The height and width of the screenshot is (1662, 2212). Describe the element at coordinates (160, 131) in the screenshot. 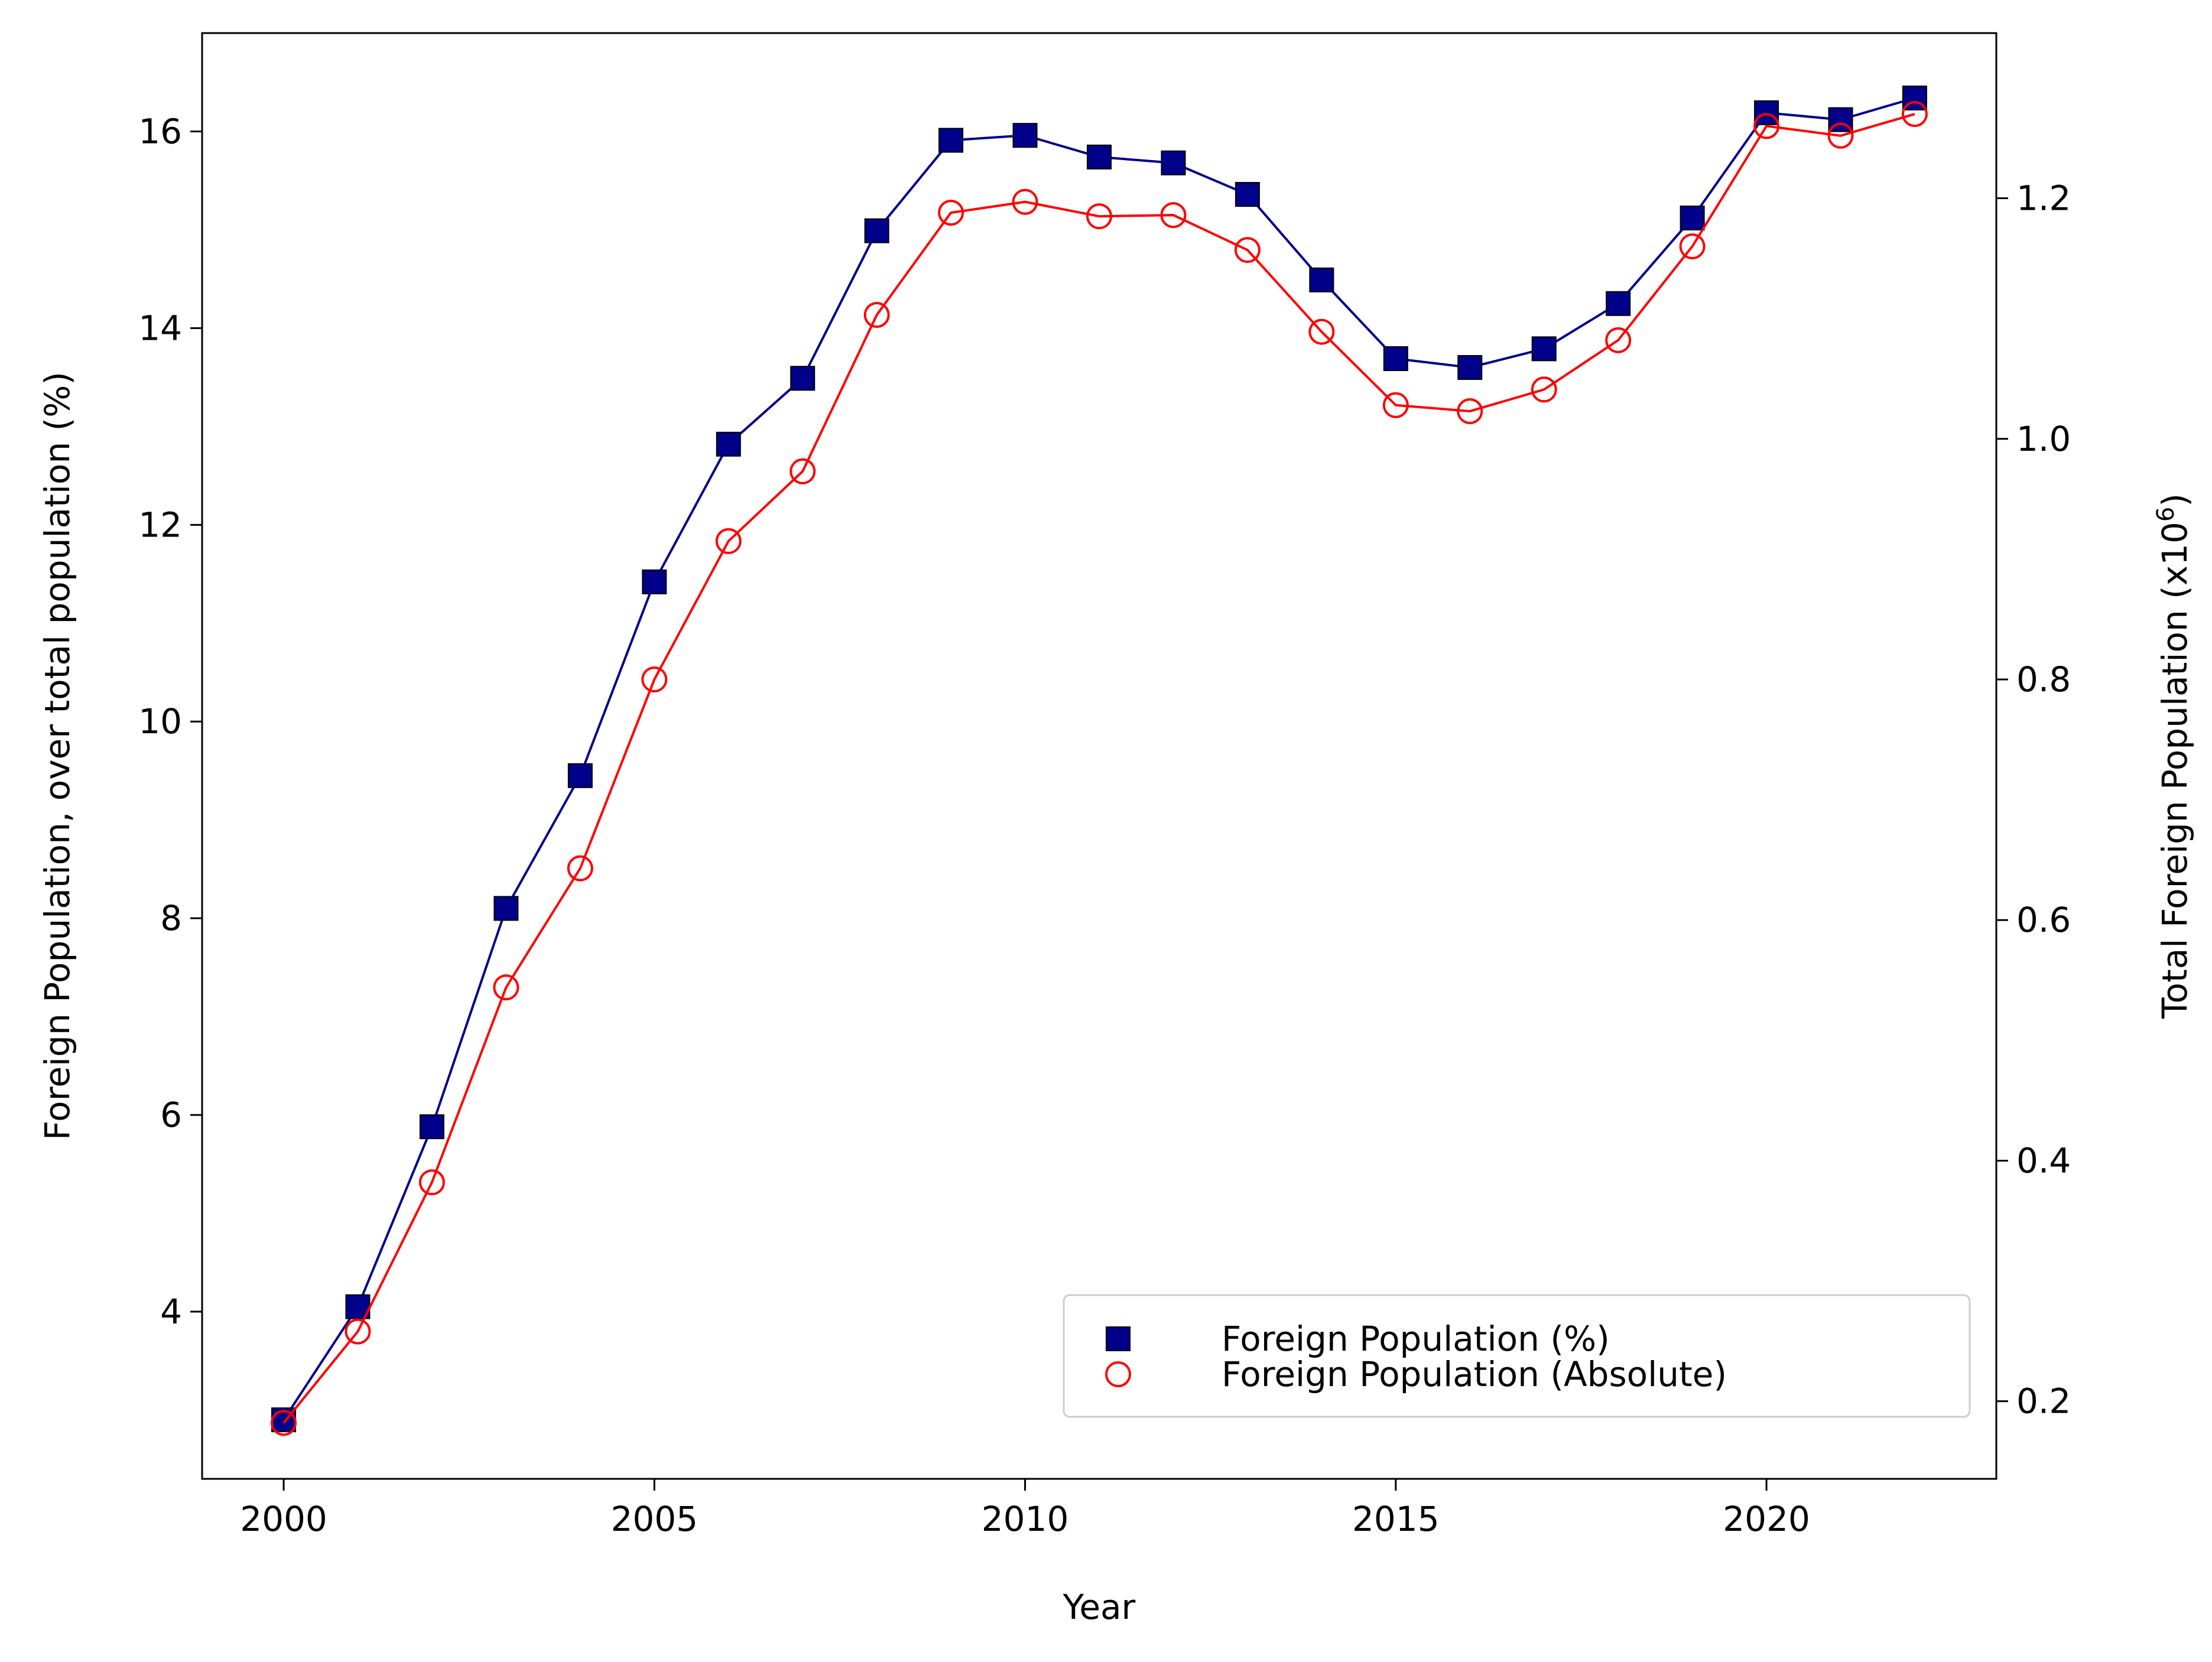

I see `y-left-tick-label: 16` at that location.